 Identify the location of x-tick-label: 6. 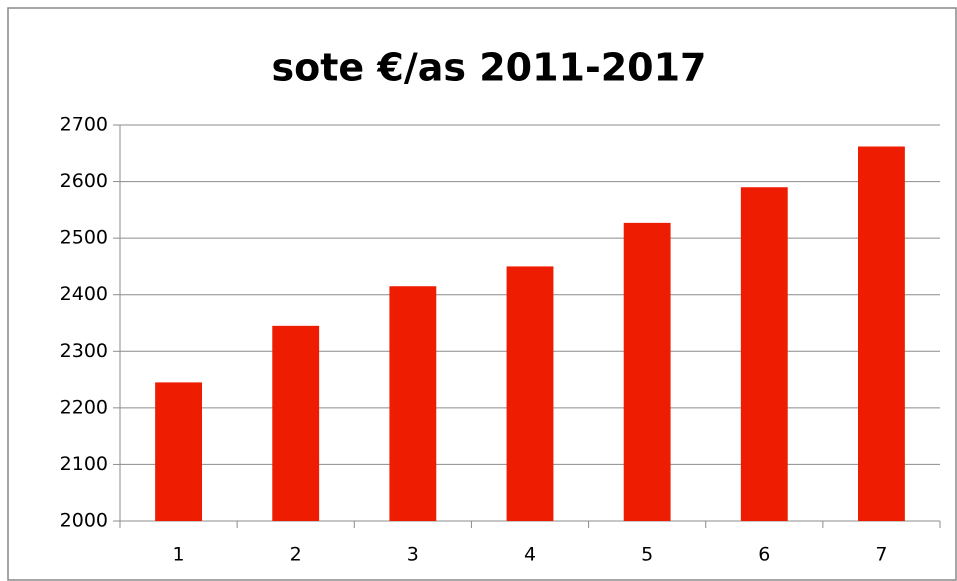
(764, 555).